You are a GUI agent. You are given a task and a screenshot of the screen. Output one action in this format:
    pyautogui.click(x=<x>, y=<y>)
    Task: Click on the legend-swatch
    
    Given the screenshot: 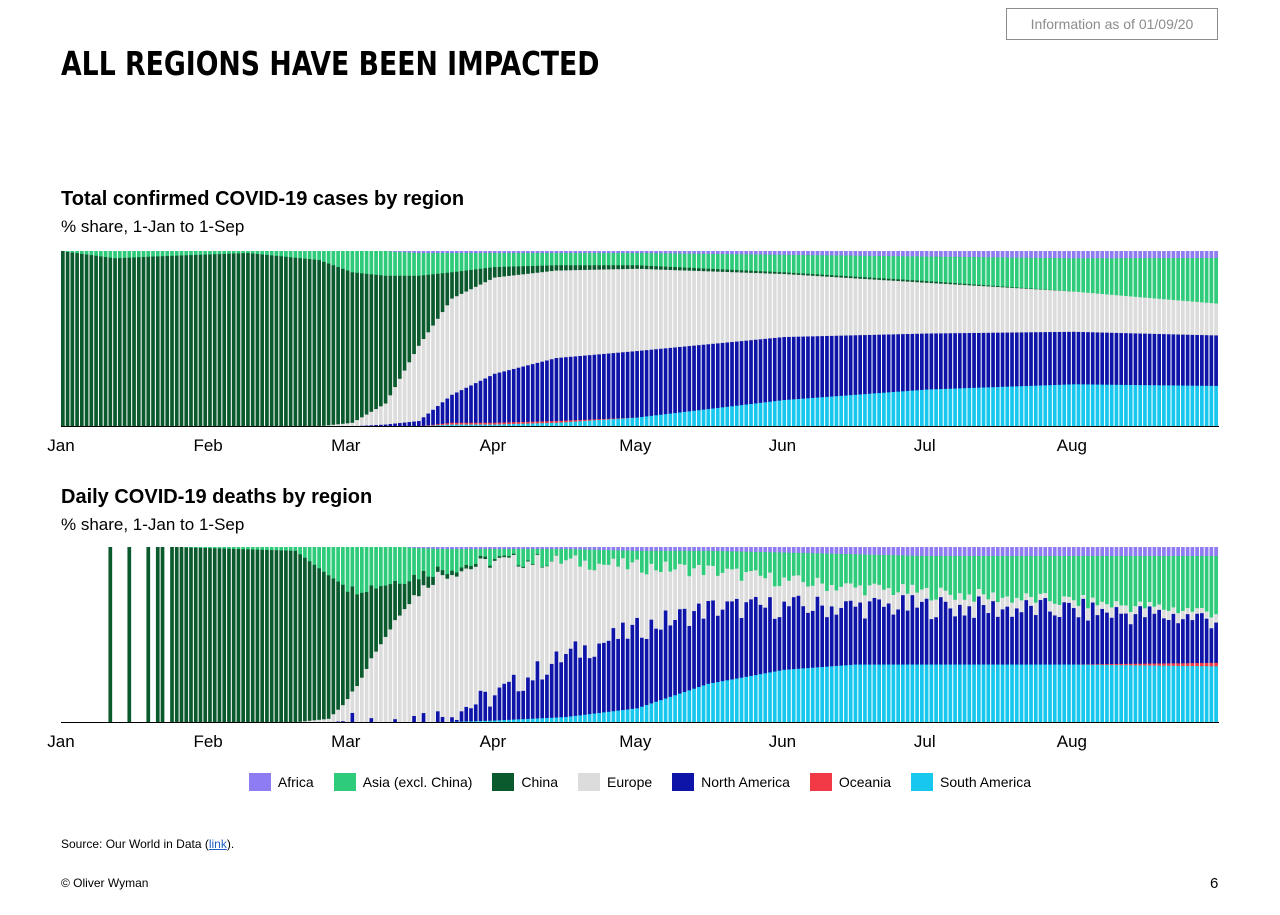 What is the action you would take?
    pyautogui.click(x=344, y=782)
    